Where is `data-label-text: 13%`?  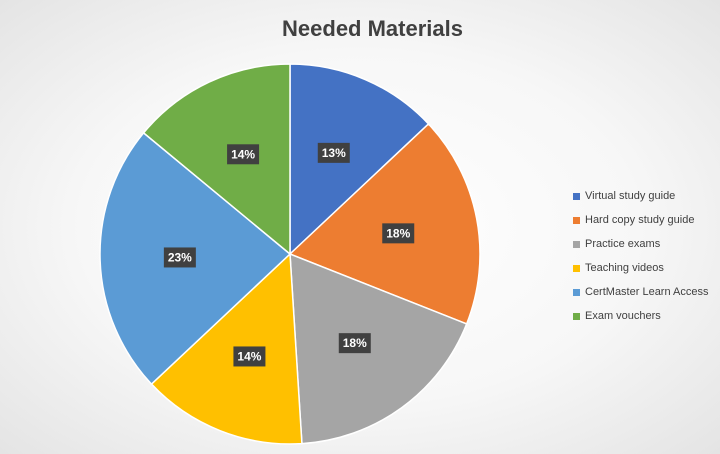
data-label-text: 13% is located at coordinates (334, 153).